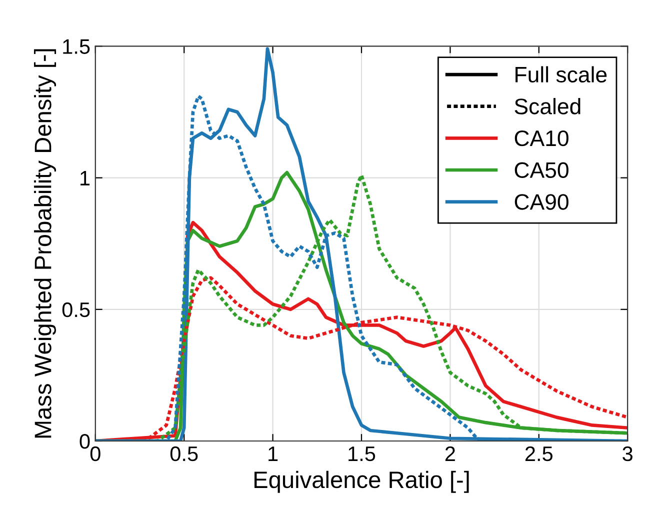  I want to click on legend-label: CA10, so click(541, 138).